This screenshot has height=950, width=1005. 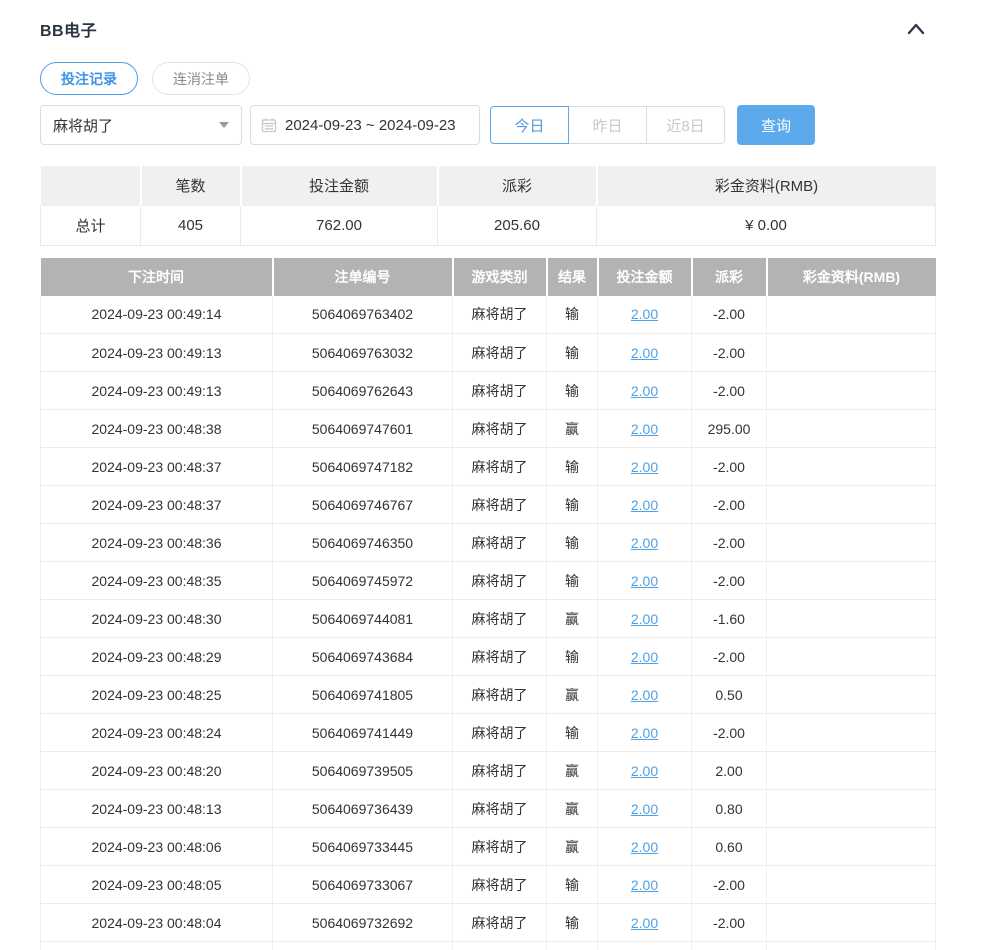 What do you see at coordinates (362, 390) in the screenshot?
I see `cell-order-id: 5064069762643` at bounding box center [362, 390].